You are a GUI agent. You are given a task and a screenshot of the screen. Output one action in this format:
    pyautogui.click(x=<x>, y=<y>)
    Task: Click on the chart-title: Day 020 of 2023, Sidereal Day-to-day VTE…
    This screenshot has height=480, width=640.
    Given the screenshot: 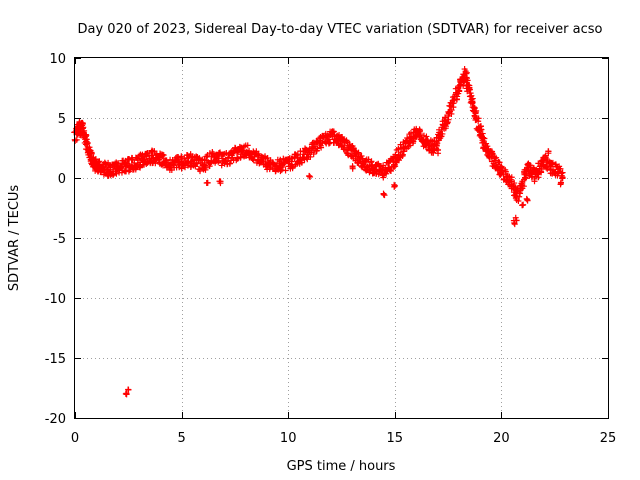 What is the action you would take?
    pyautogui.click(x=340, y=29)
    